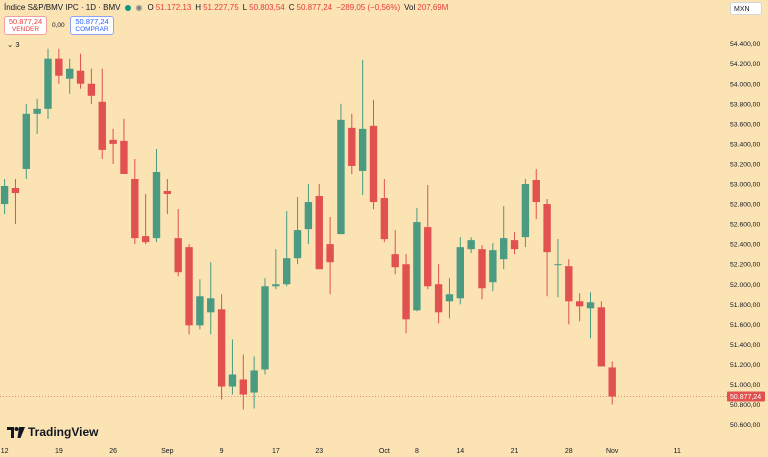 Image resolution: width=768 pixels, height=457 pixels. I want to click on buy-button: 50.877,24 COMPRAR, so click(92, 25).